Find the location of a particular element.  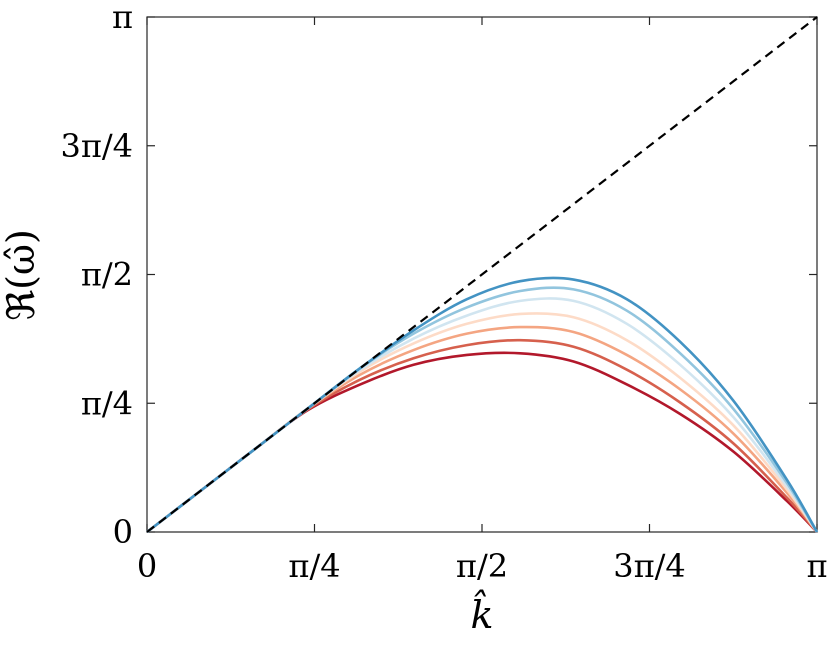

y-tick-label-4: π is located at coordinates (122, 18).